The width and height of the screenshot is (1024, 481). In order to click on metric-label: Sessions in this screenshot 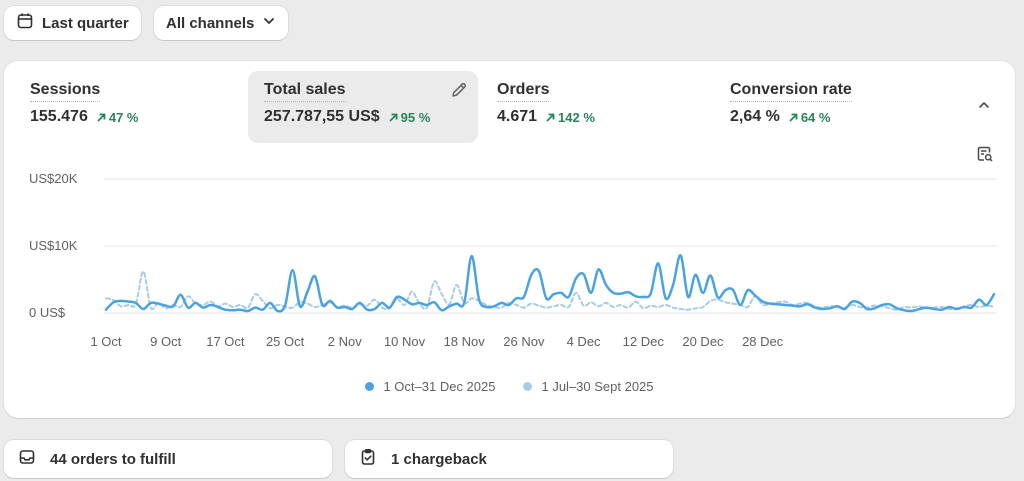, I will do `click(65, 91)`.